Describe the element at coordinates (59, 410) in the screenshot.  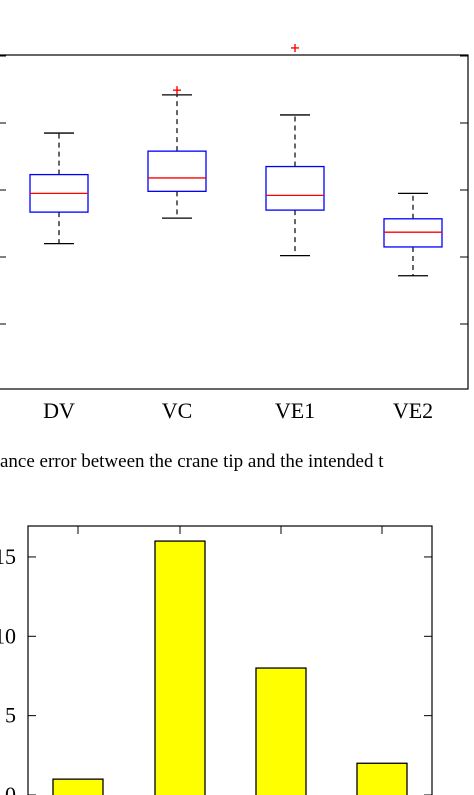
I see `x-tick-label: DV` at that location.